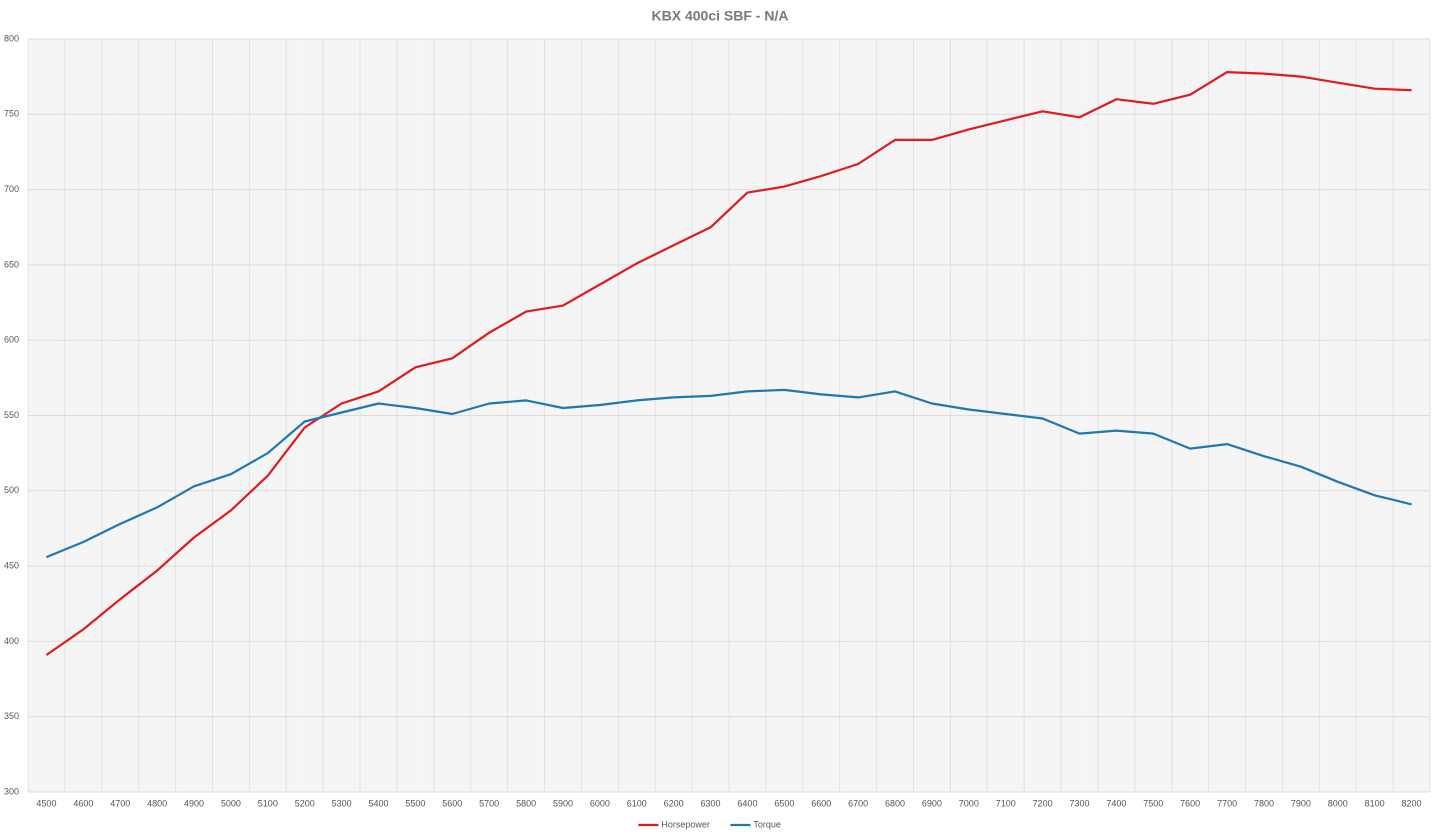 The image size is (1440, 838). What do you see at coordinates (268, 803) in the screenshot?
I see `x-tick-label: 5100` at bounding box center [268, 803].